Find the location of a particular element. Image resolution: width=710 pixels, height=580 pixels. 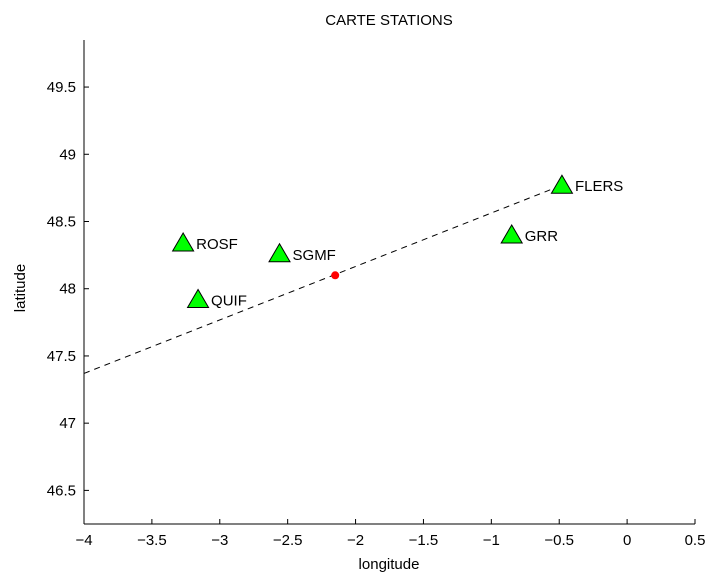

y-tick-label: 48 is located at coordinates (67, 289).